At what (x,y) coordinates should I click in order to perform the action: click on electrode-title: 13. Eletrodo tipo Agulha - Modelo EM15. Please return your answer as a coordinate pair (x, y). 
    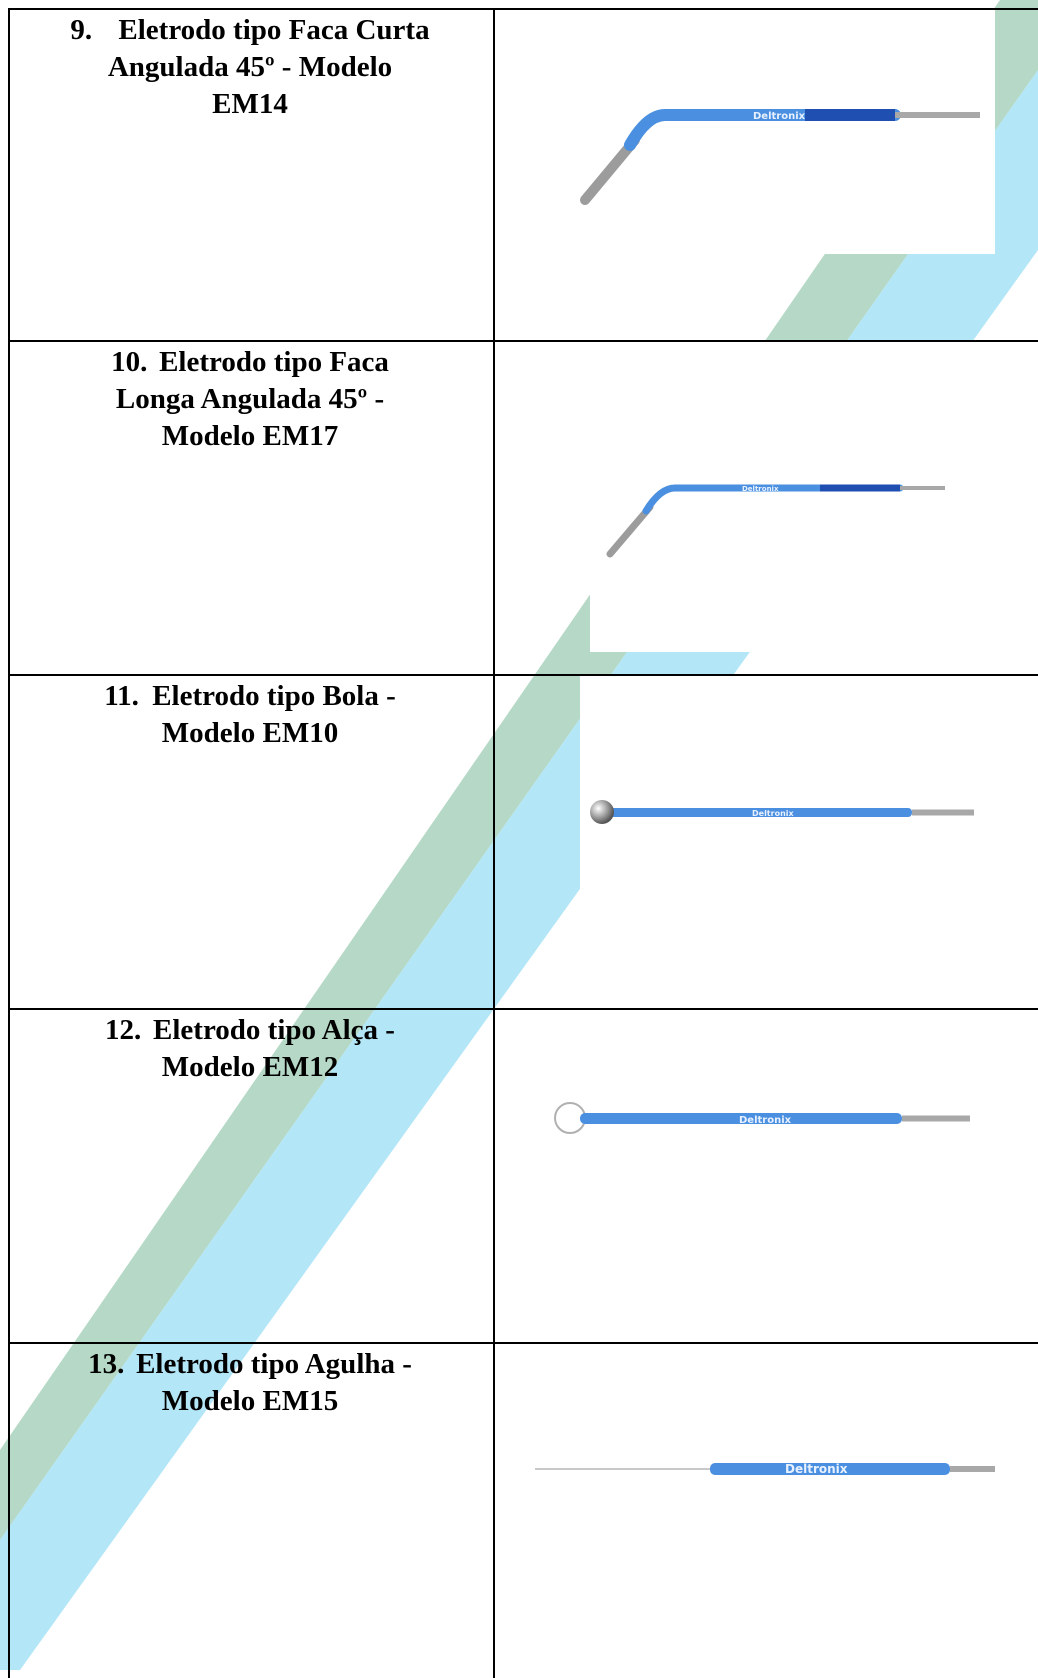
    Looking at the image, I should click on (250, 1383).